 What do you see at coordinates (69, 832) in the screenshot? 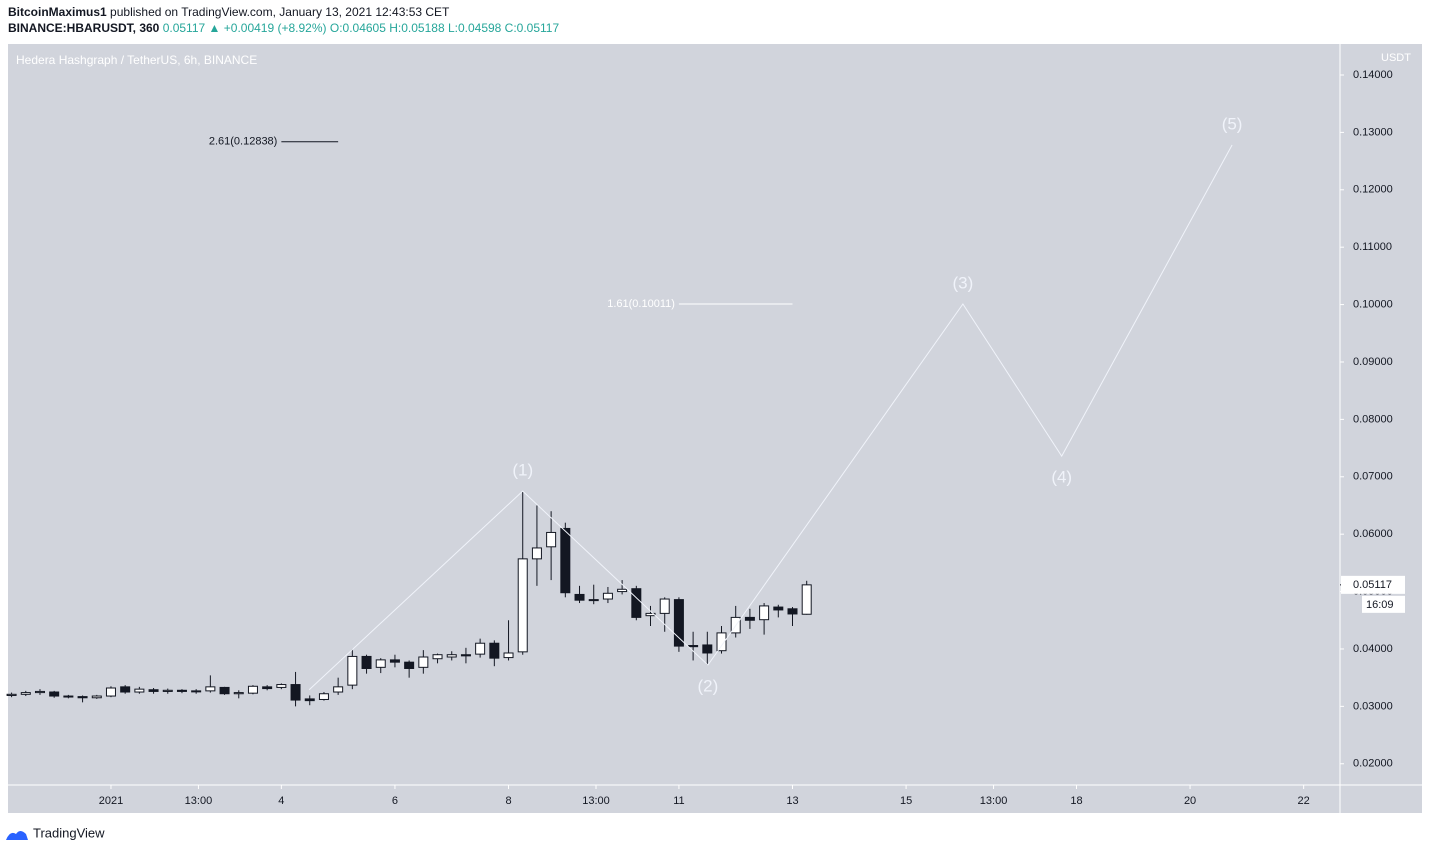
I see `brand: TradingView` at bounding box center [69, 832].